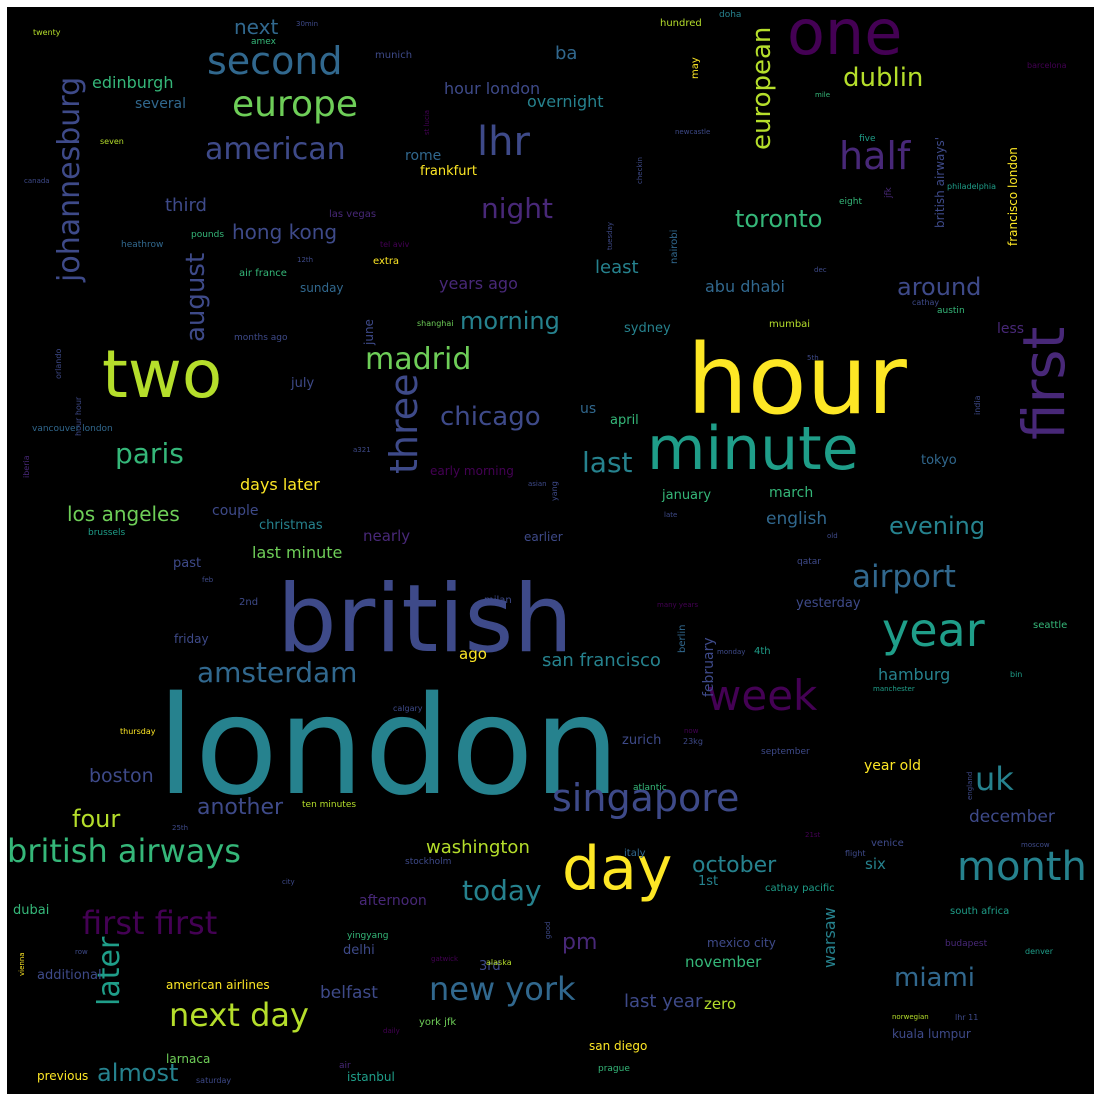 The height and width of the screenshot is (1101, 1101). What do you see at coordinates (970, 785) in the screenshot?
I see `word: england` at bounding box center [970, 785].